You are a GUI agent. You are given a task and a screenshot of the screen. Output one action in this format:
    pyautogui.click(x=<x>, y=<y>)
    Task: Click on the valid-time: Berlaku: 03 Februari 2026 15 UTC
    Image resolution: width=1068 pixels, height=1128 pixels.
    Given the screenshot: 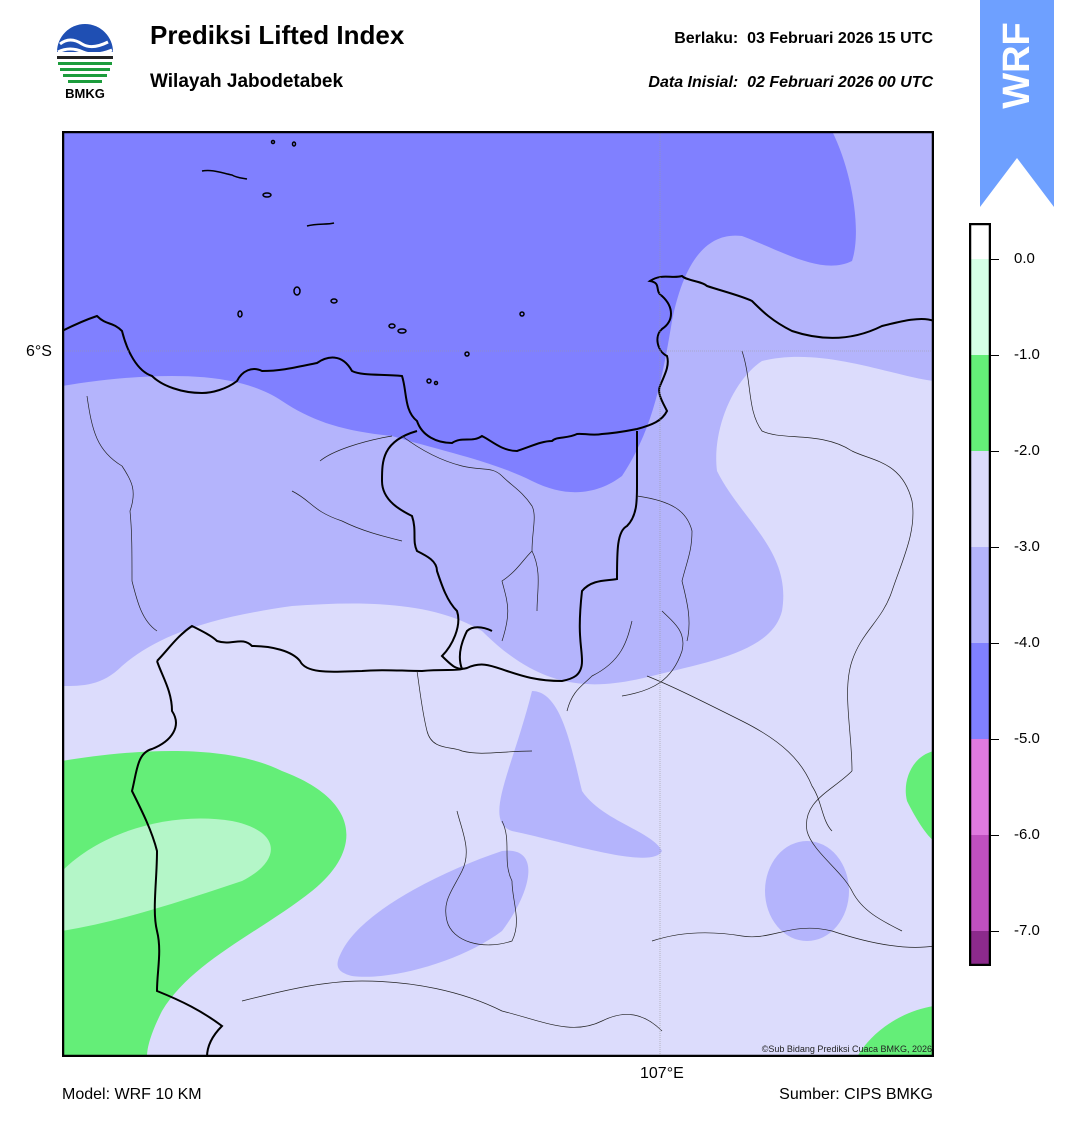 What is the action you would take?
    pyautogui.click(x=803, y=39)
    